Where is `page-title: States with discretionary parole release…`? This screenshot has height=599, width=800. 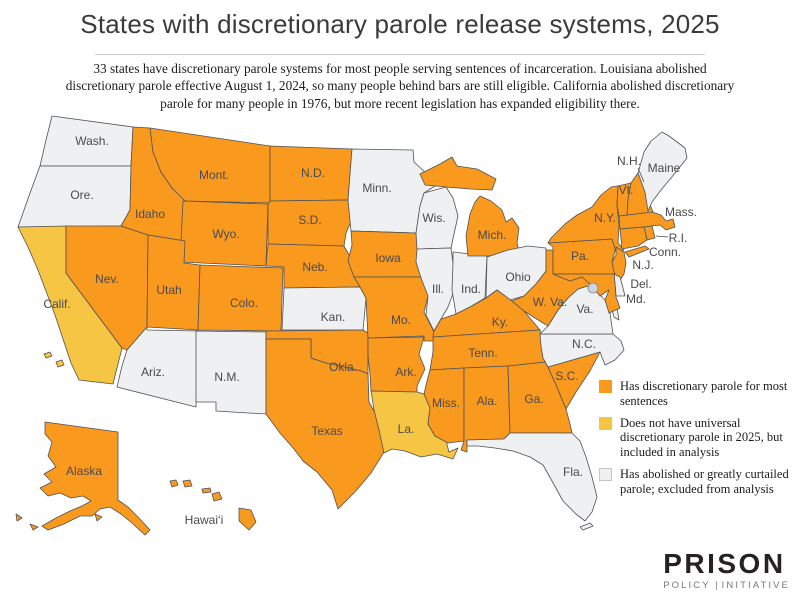 page-title: States with discretionary parole release… is located at coordinates (400, 24).